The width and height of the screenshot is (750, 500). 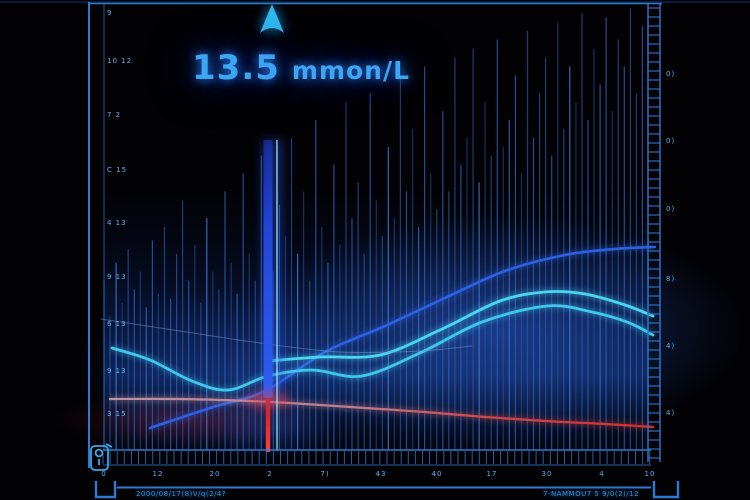 What do you see at coordinates (109, 13) in the screenshot?
I see `left-tick-label: 9` at bounding box center [109, 13].